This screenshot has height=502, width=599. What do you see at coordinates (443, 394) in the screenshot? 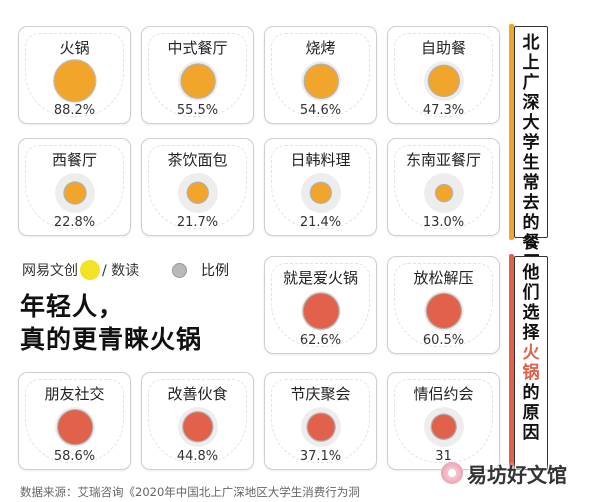
I see `card-label: 情侣约会` at bounding box center [443, 394].